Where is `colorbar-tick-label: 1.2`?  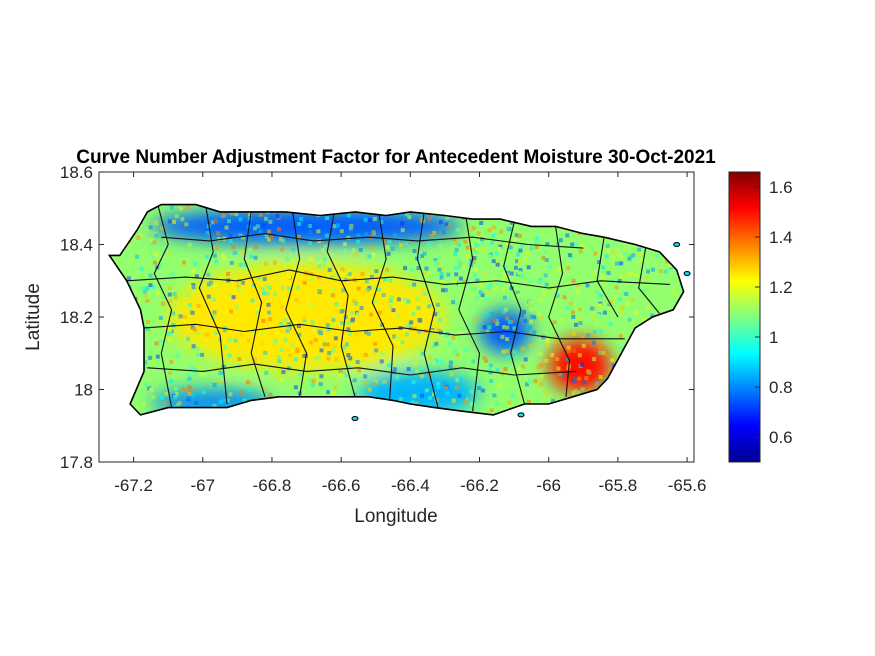
colorbar-tick-label: 1.2 is located at coordinates (781, 287).